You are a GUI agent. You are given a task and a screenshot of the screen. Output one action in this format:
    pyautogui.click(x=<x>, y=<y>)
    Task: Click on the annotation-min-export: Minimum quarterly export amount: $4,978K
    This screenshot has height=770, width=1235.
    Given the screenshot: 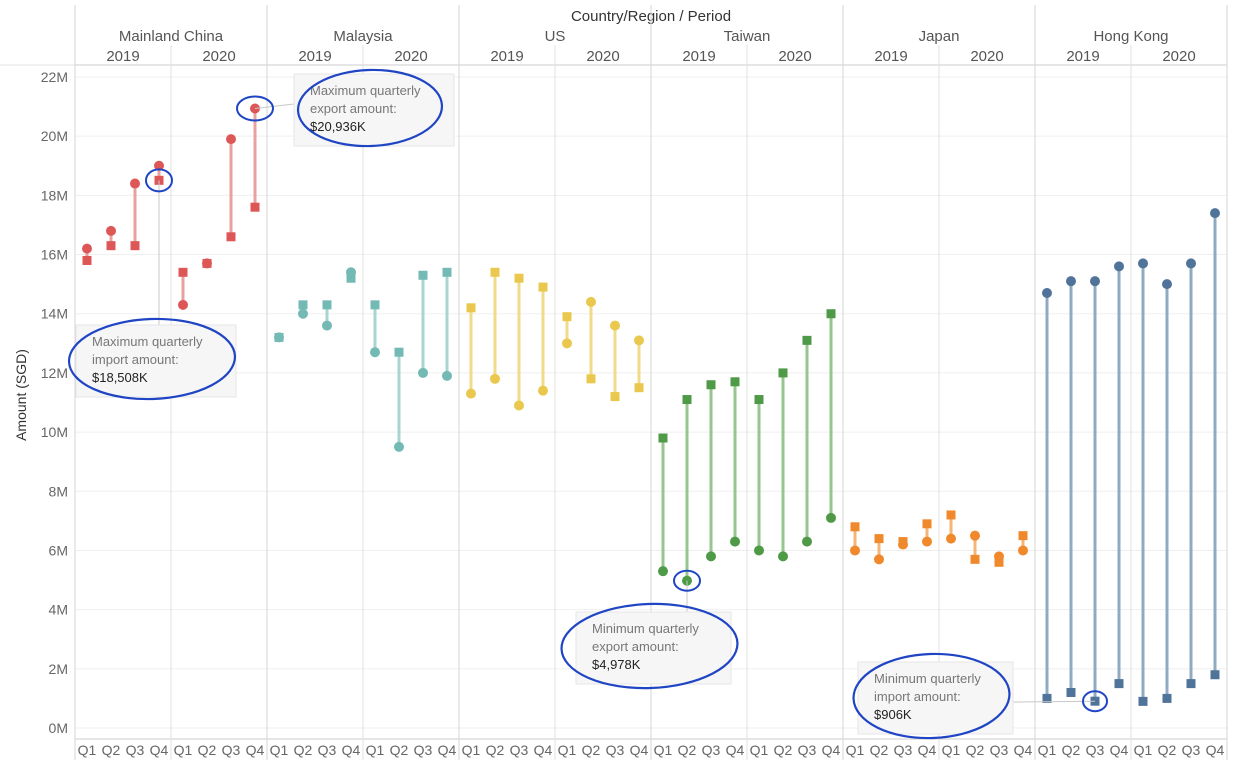 What is the action you would take?
    pyautogui.click(x=649, y=629)
    